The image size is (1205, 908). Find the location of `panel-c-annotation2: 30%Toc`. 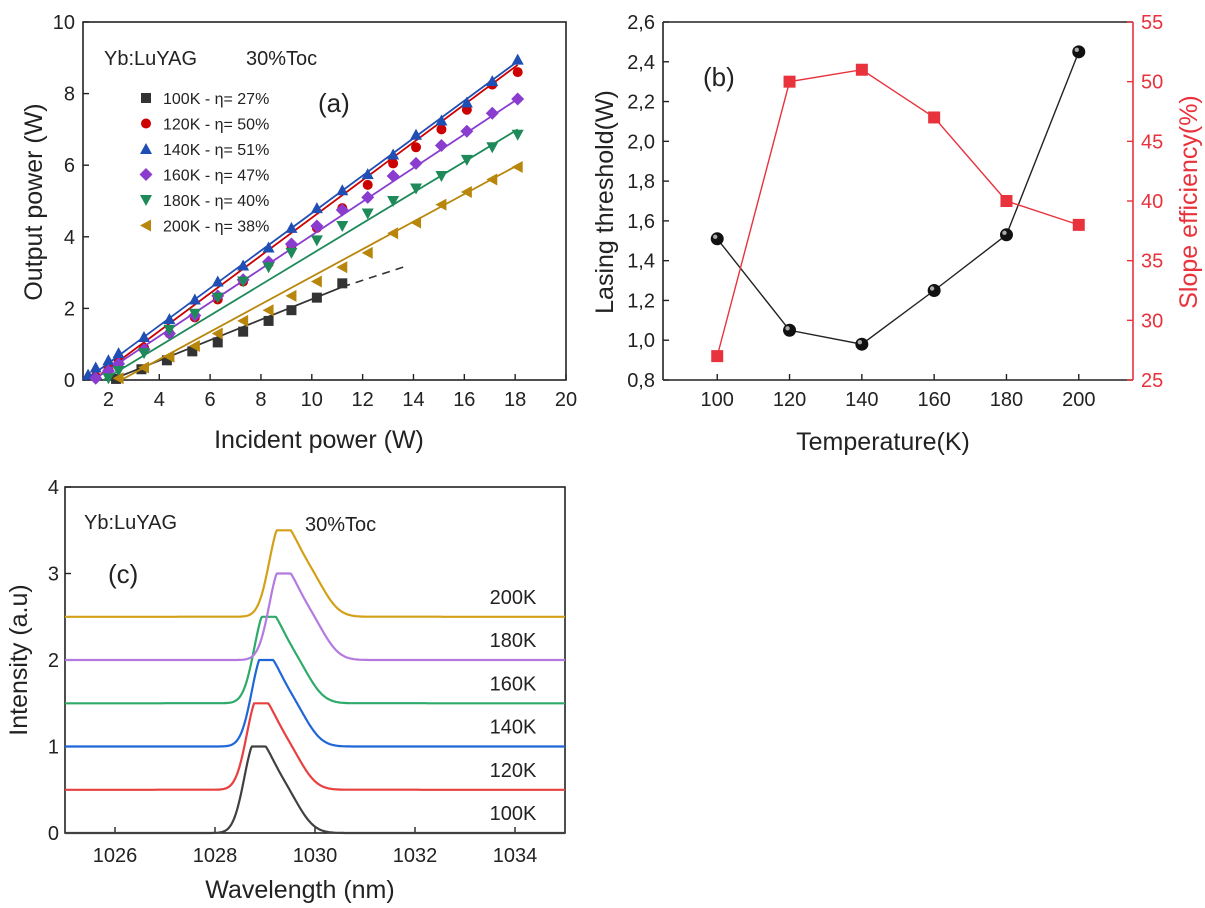

panel-c-annotation2: 30%Toc is located at coordinates (340, 525).